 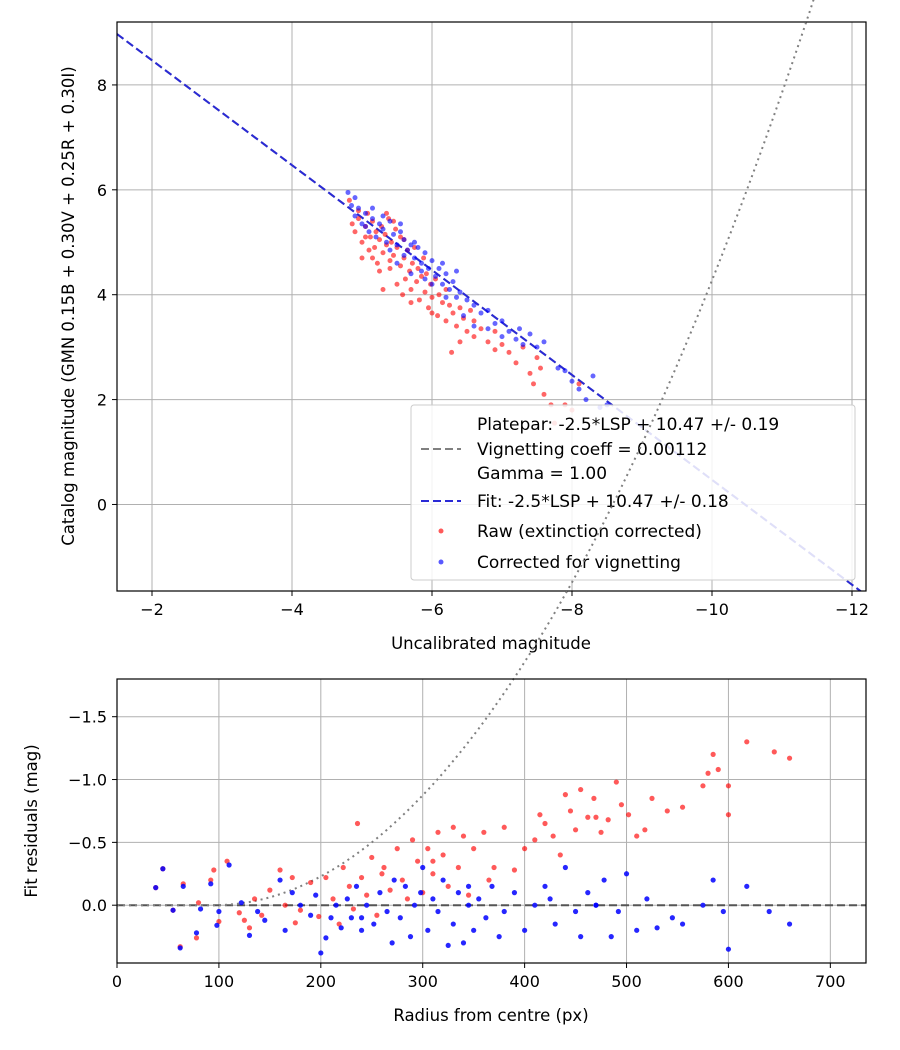 What do you see at coordinates (441, 562) in the screenshot?
I see `legend-corrected-swatch` at bounding box center [441, 562].